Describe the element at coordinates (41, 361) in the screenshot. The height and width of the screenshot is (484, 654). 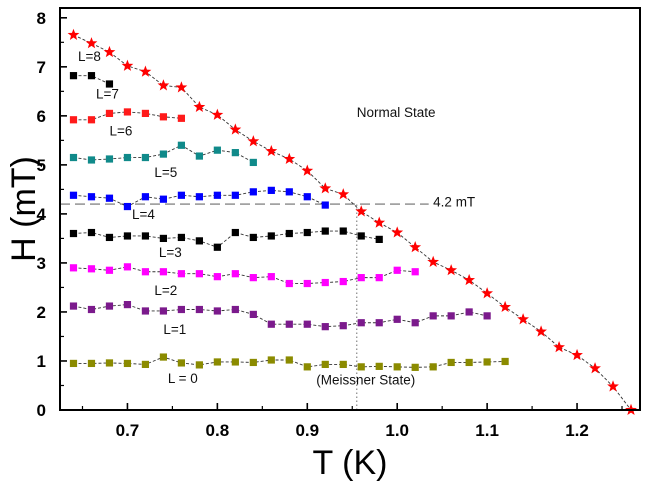
I see `y-tick-label: 1` at that location.